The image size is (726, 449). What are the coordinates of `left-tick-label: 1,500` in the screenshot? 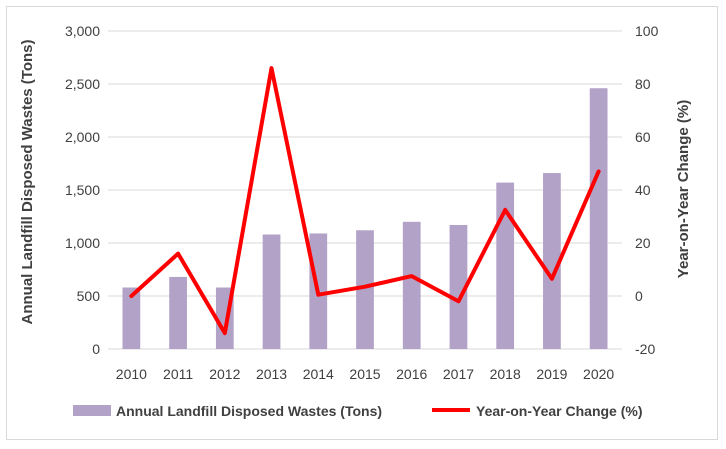 It's located at (82, 190).